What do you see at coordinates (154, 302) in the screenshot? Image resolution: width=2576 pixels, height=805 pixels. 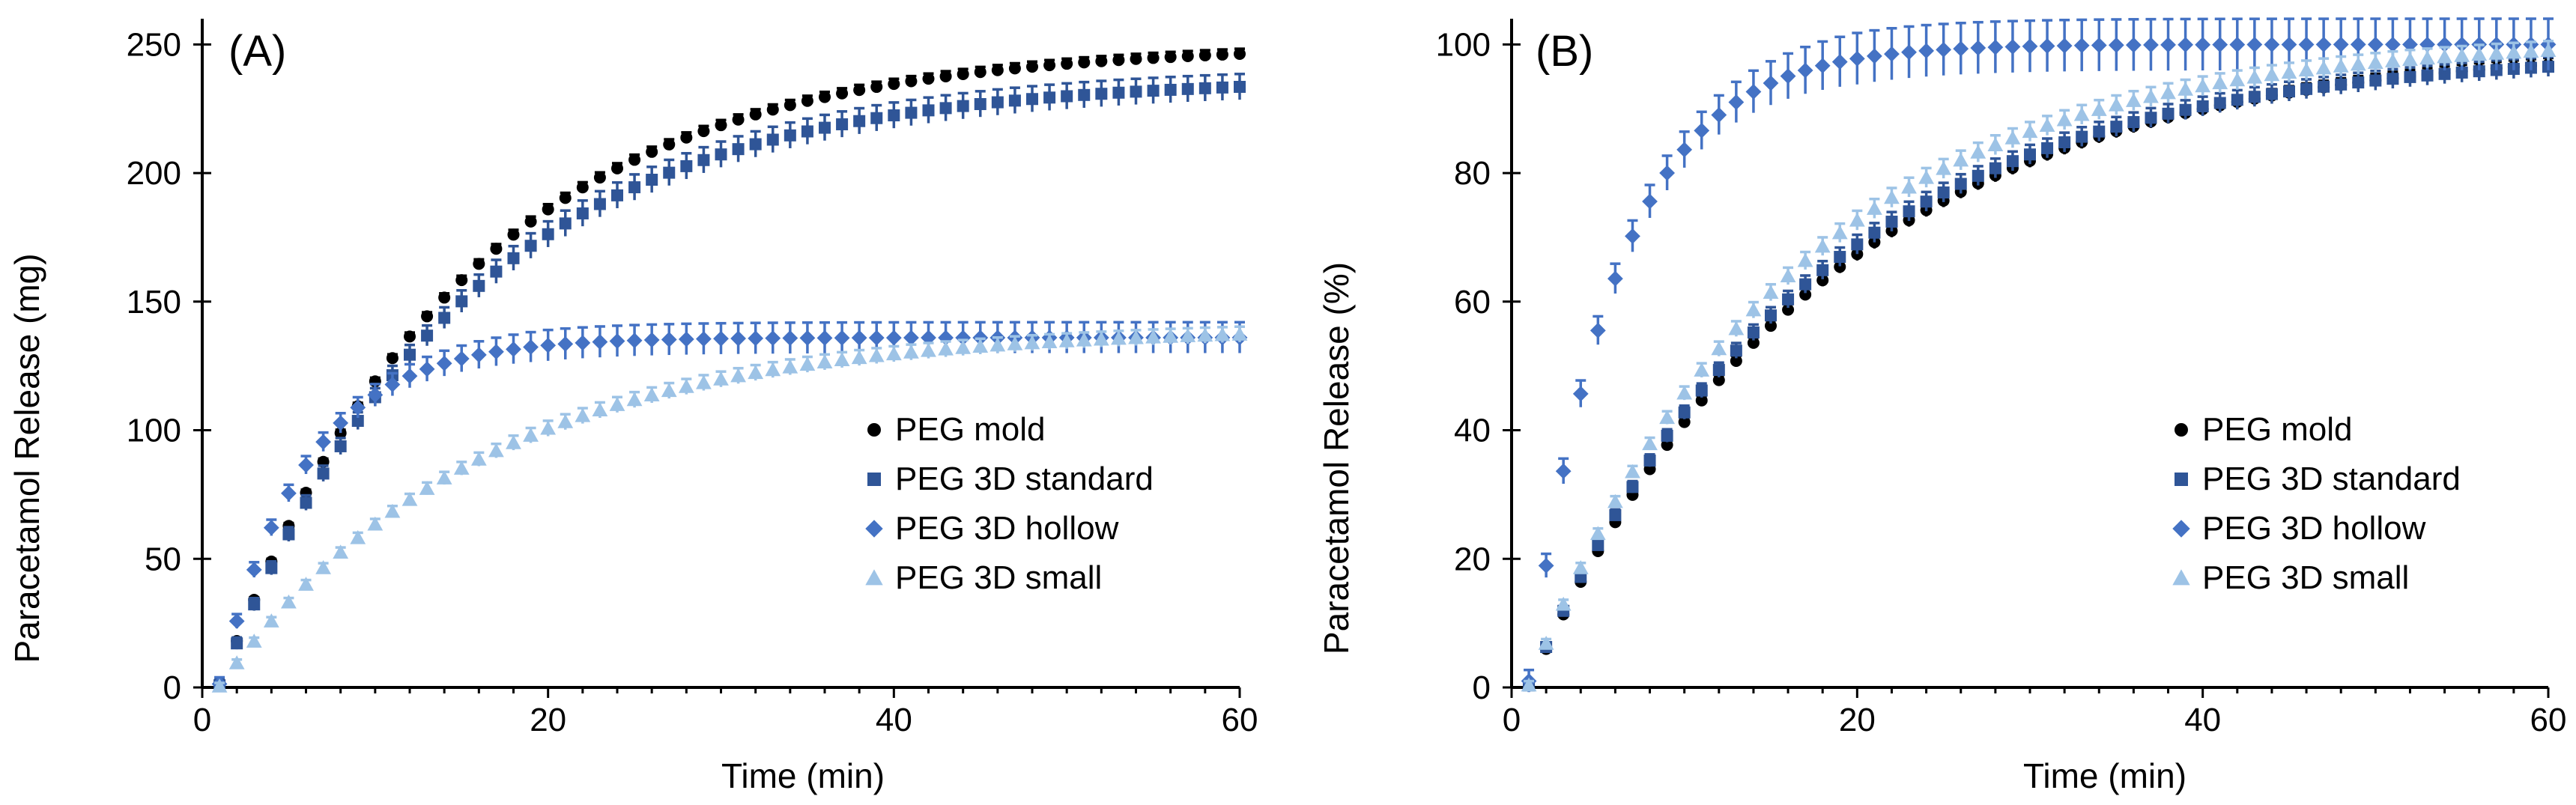 I see `y-tick-label: 150` at bounding box center [154, 302].